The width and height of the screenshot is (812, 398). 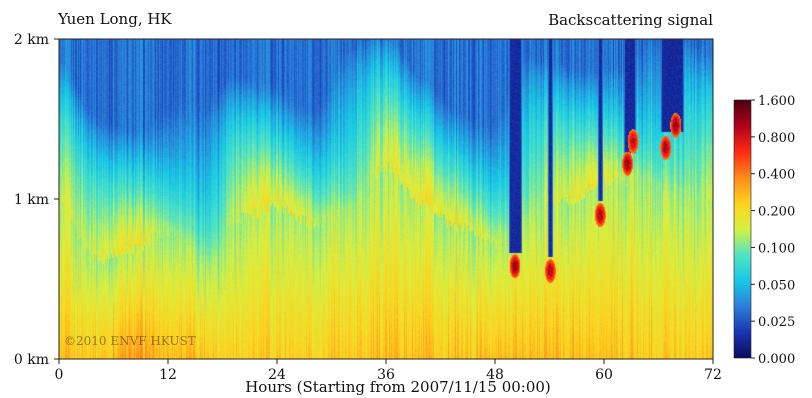 I want to click on colorbar: 1.600 0.800 0.400 0.200 0.100 0.050 0.025 0.000, so click(x=764, y=230).